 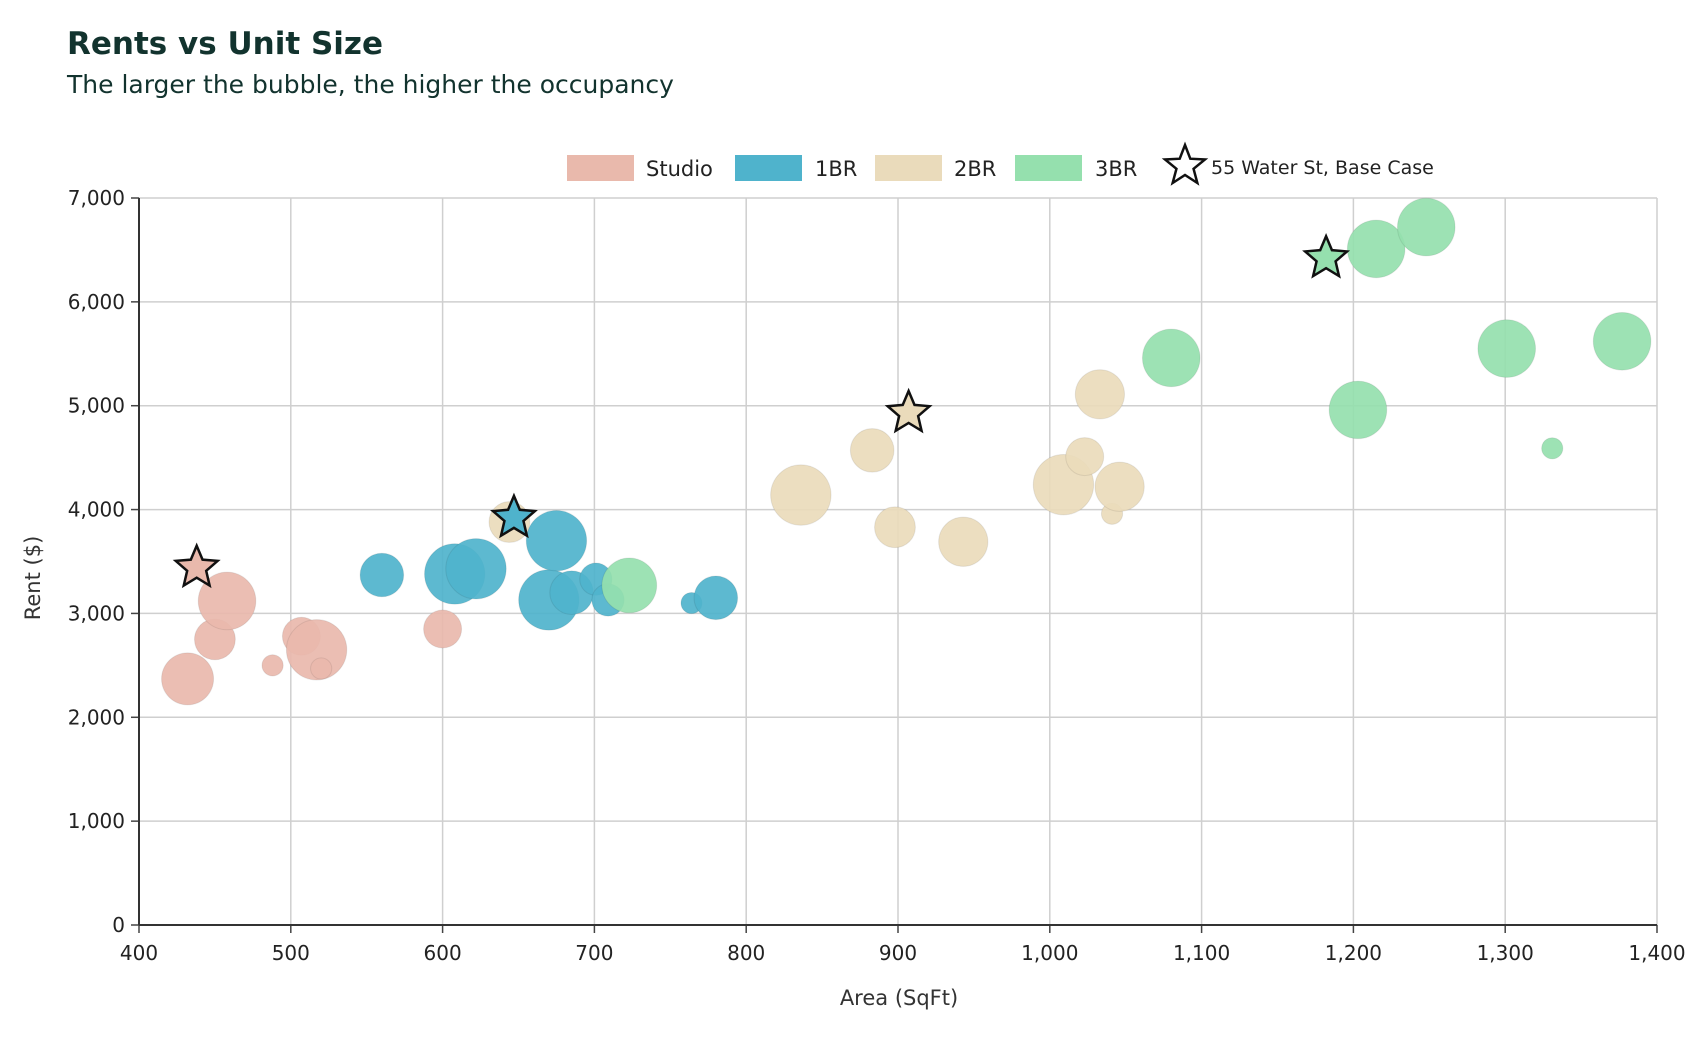 What do you see at coordinates (1322, 168) in the screenshot?
I see `legend-label-highlight: 55 Water St, Base Case` at bounding box center [1322, 168].